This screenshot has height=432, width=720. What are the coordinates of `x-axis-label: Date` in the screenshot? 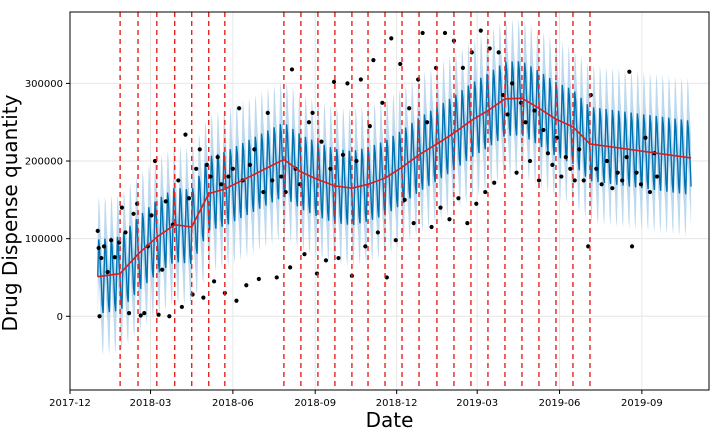 It's located at (390, 420).